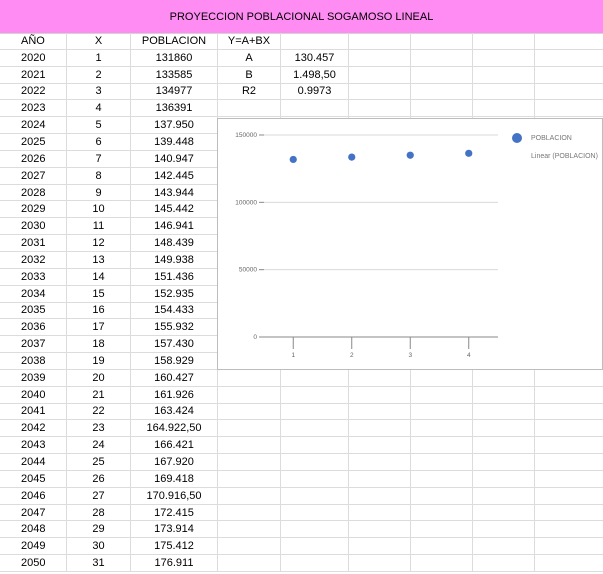 Image resolution: width=603 pixels, height=574 pixels. I want to click on cell-x: 29, so click(99, 529).